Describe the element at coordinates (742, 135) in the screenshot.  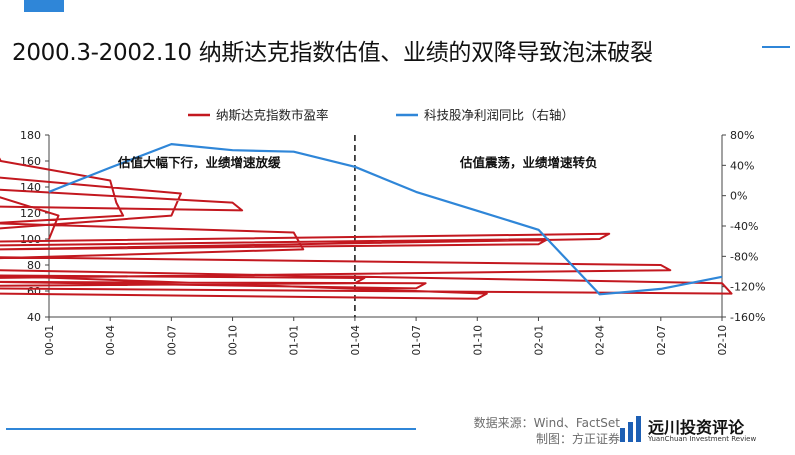
I see `right-axis-tick-label: 80%` at that location.